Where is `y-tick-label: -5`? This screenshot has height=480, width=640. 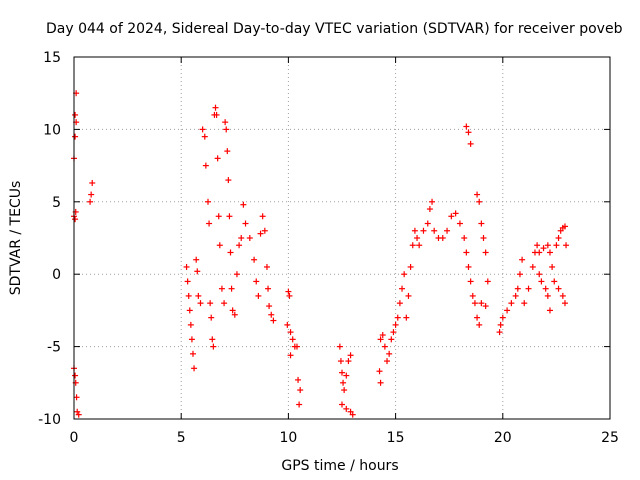 y-tick-label: -5 is located at coordinates (54, 348).